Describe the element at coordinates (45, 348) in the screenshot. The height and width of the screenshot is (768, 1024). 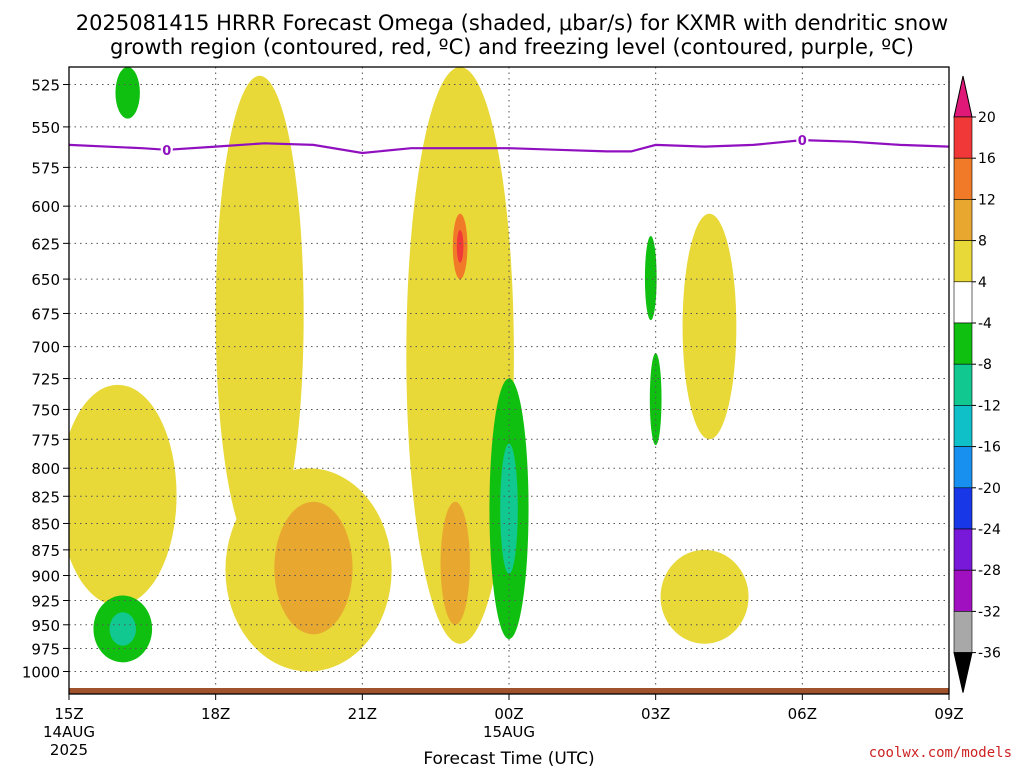
I see `y-tick-label-700: 700` at that location.